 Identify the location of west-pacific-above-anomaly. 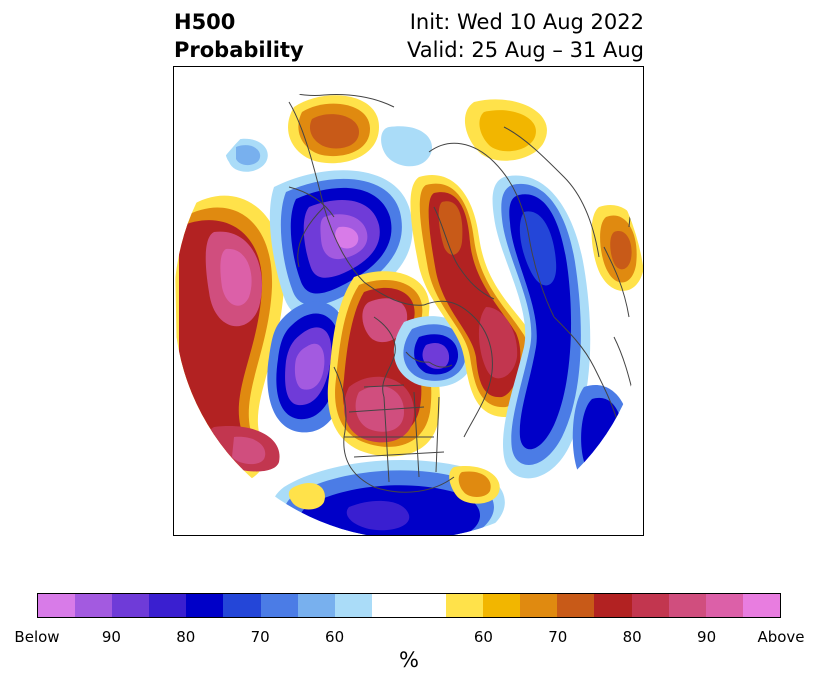
(229, 340).